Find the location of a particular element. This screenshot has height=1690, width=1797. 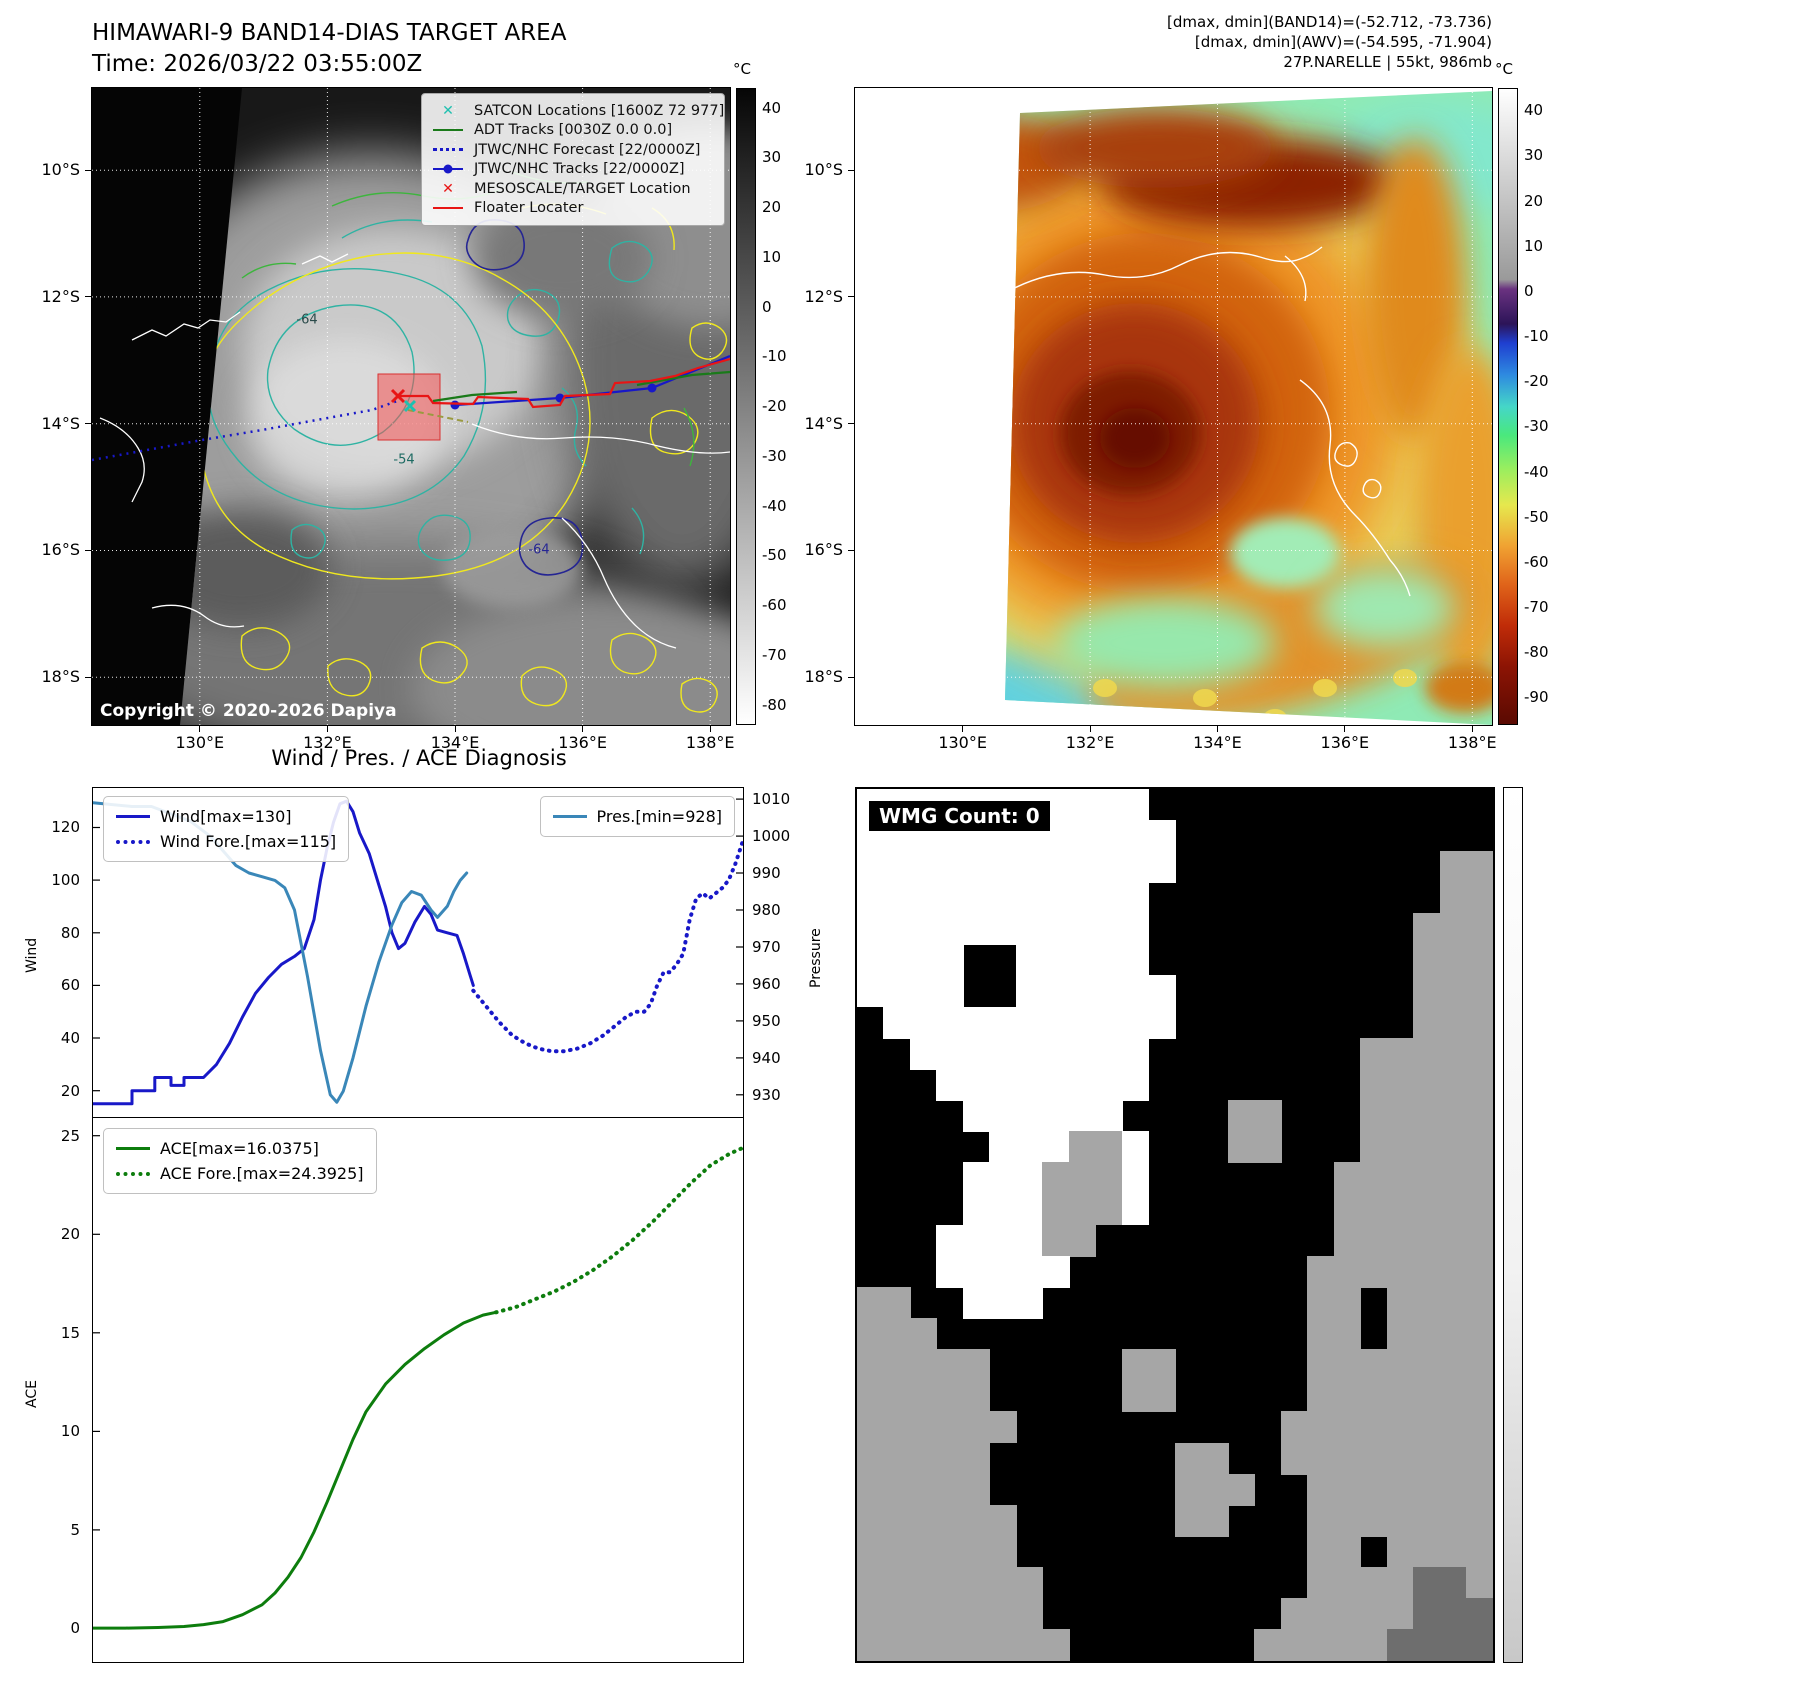

colorbar-tick-label: 0 is located at coordinates (767, 306).